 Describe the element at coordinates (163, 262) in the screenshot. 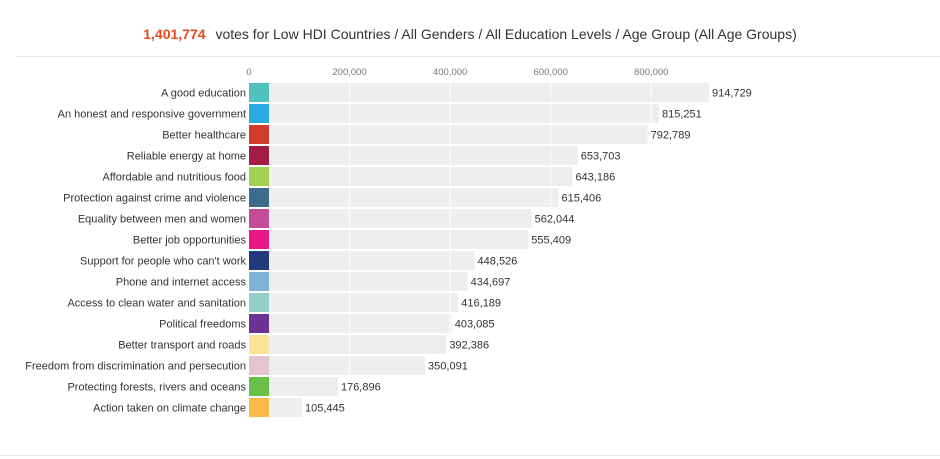

I see `category-label: Support for people who can't work` at that location.